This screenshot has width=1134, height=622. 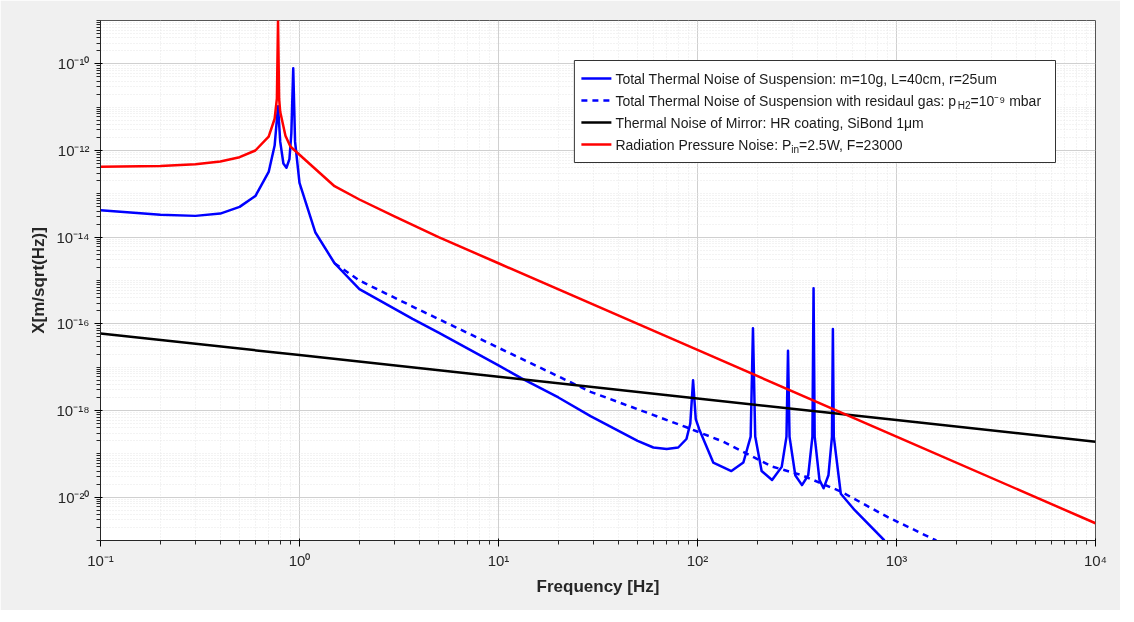 I want to click on y-tick-label: 10⁻¹⁰, so click(x=73, y=64).